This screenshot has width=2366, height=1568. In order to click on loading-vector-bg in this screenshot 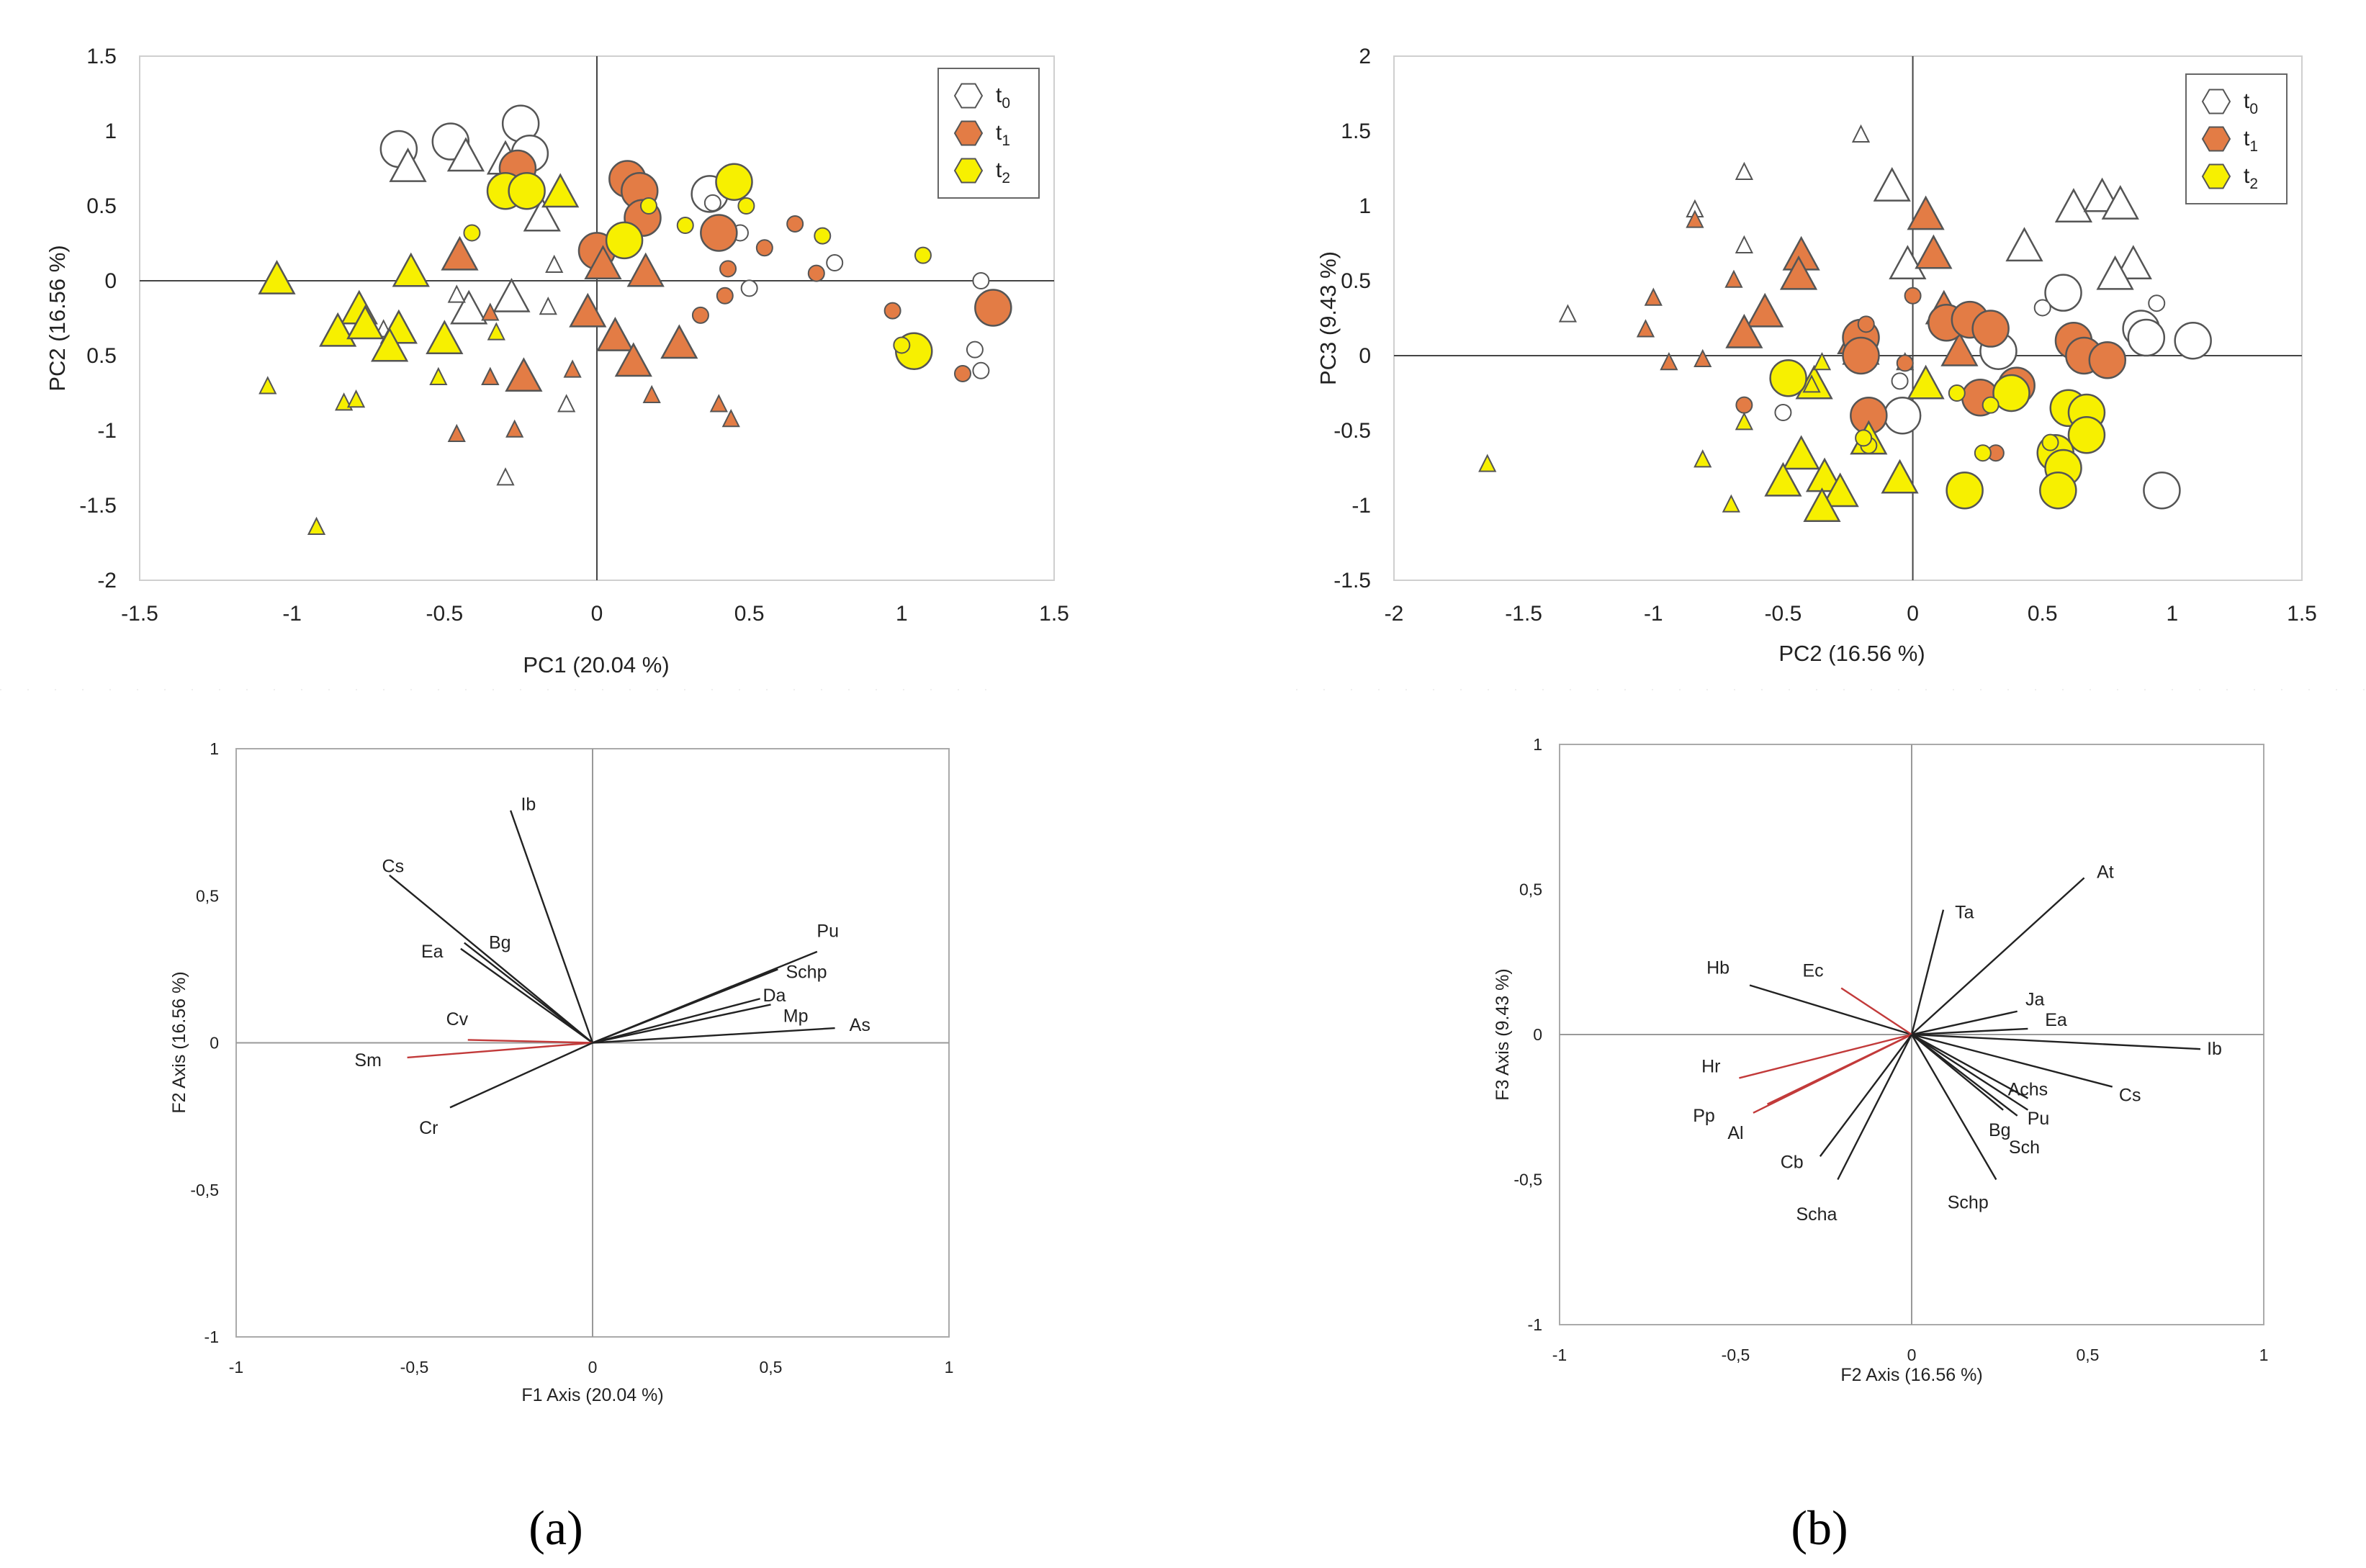, I will do `click(1958, 1072)`.